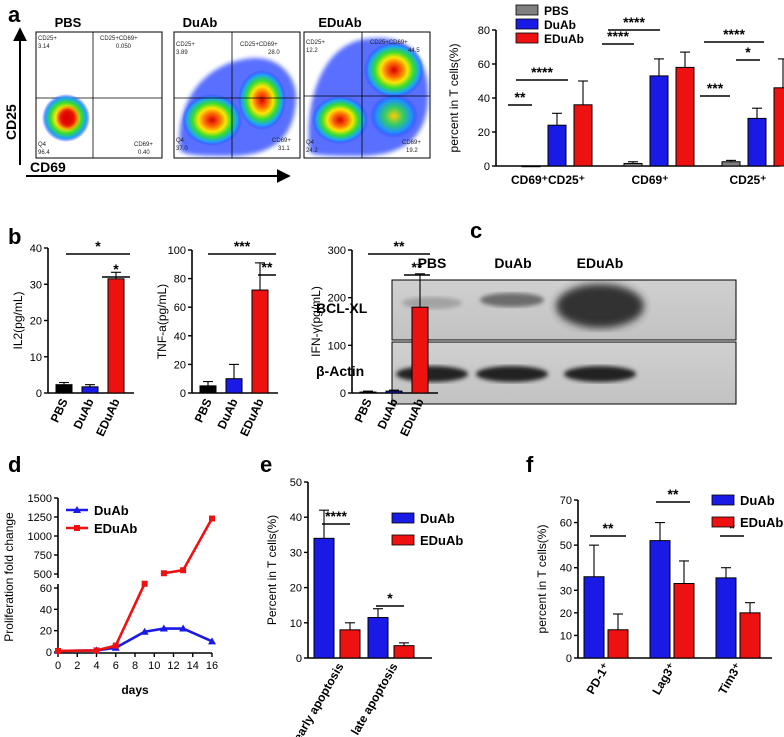  I want to click on y-axis-title: percent in T cells(%), so click(454, 98).